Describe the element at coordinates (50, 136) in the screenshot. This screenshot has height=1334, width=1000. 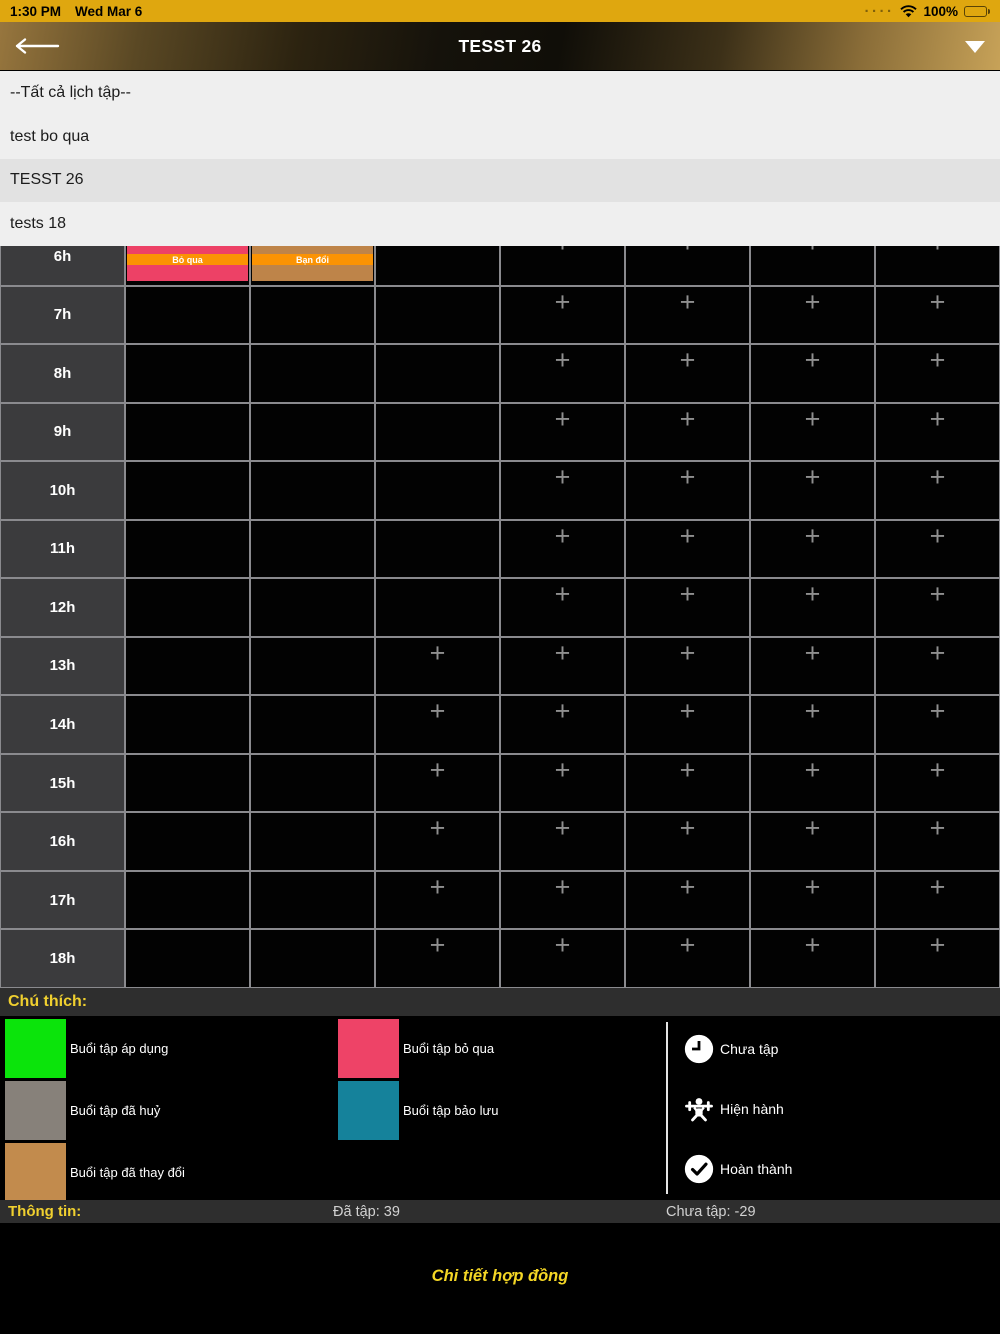
I see `dropdown-item: test bo qua` at that location.